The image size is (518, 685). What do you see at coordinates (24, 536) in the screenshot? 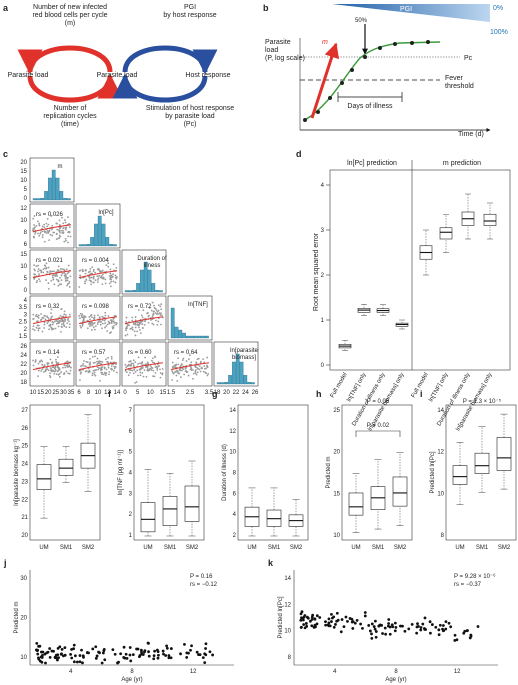
I see `e-y-tick: 20` at bounding box center [24, 536].